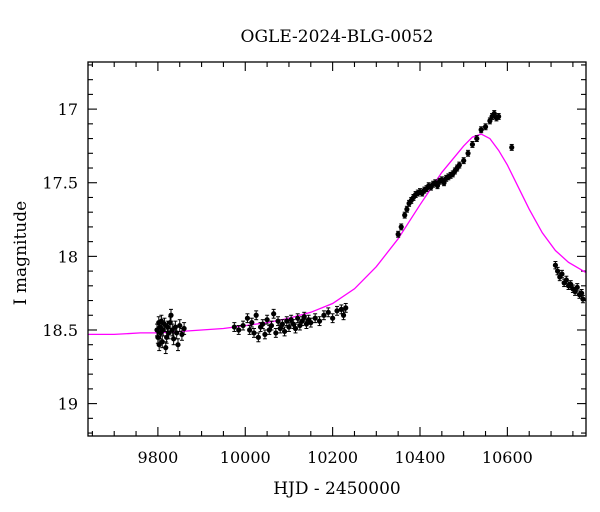 The width and height of the screenshot is (600, 512). I want to click on x-tick-label: 10200, so click(332, 457).